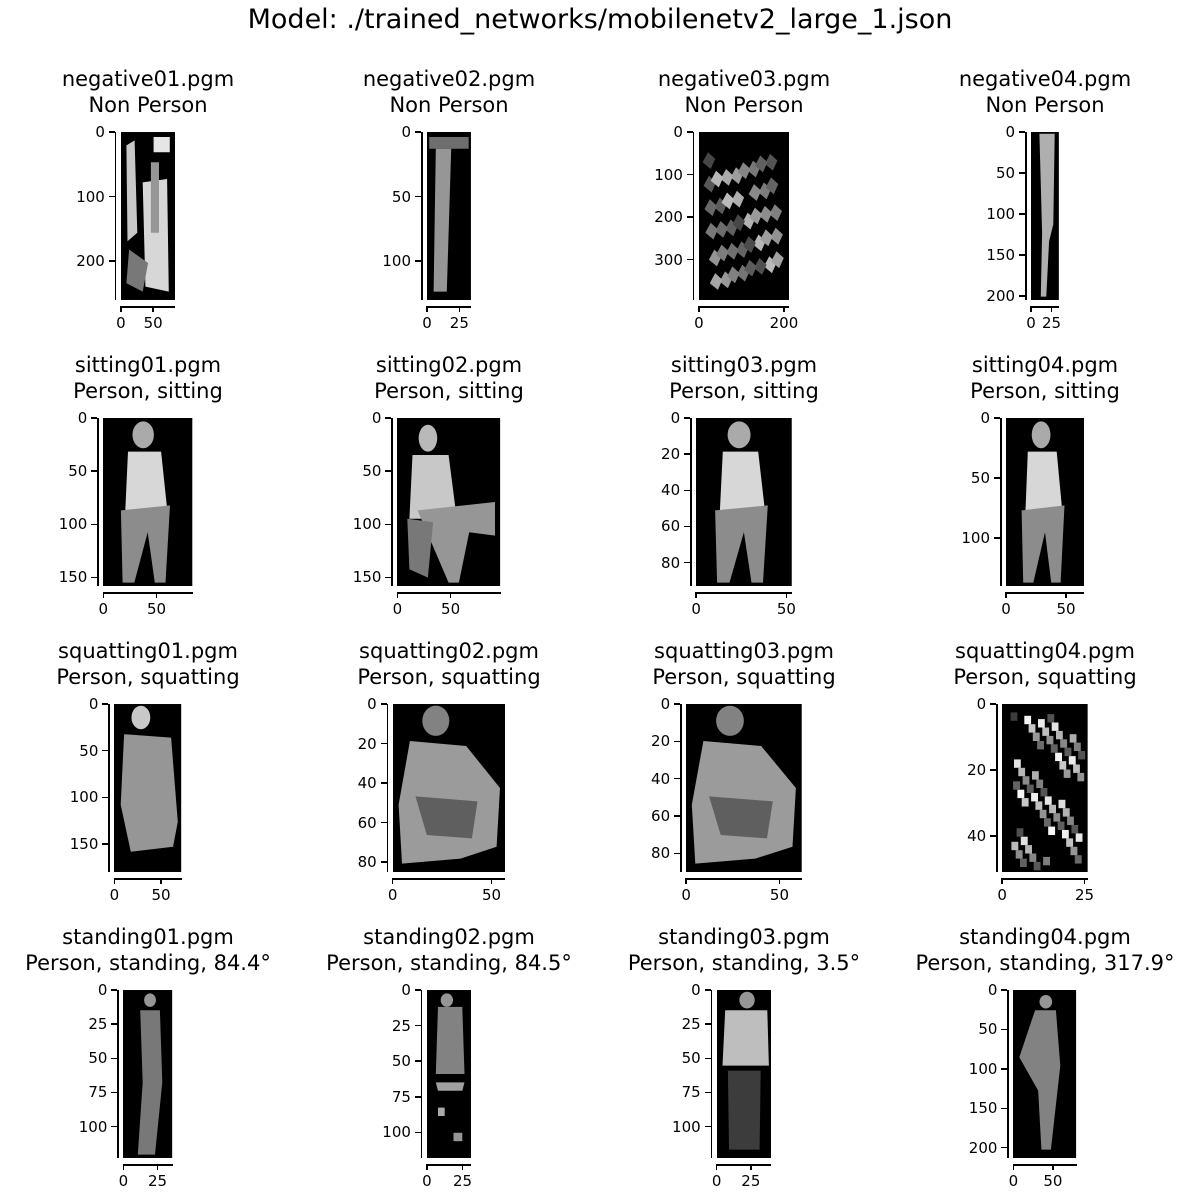 Image resolution: width=1200 pixels, height=1200 pixels. What do you see at coordinates (1045, 963) in the screenshot?
I see `panel-label: Person, standing, 317.9°` at bounding box center [1045, 963].